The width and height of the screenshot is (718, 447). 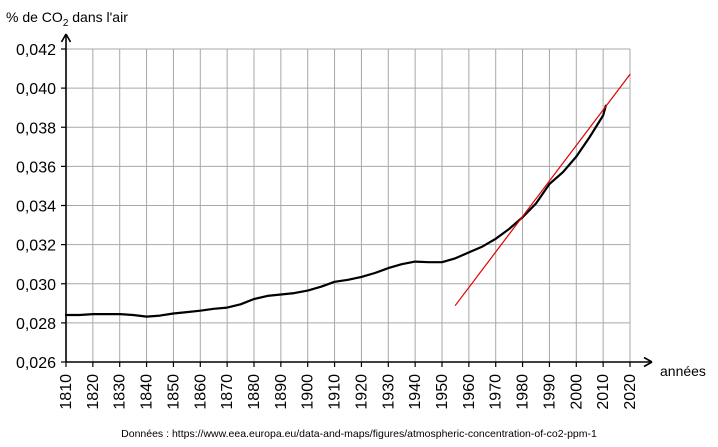 What do you see at coordinates (36, 246) in the screenshot?
I see `y-tick-label: 0,032` at bounding box center [36, 246].